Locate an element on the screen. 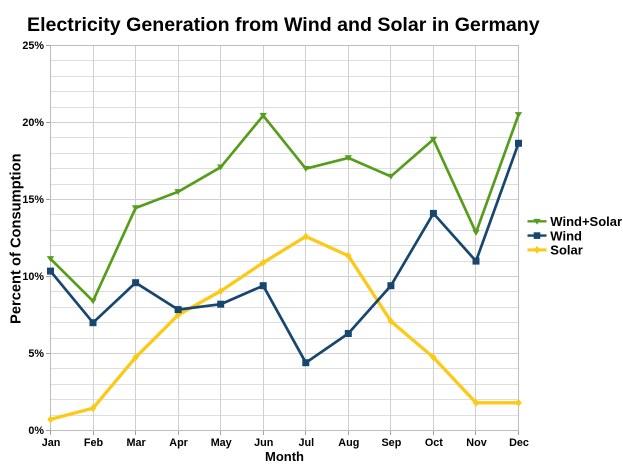  svg-text: Solar is located at coordinates (566, 250).